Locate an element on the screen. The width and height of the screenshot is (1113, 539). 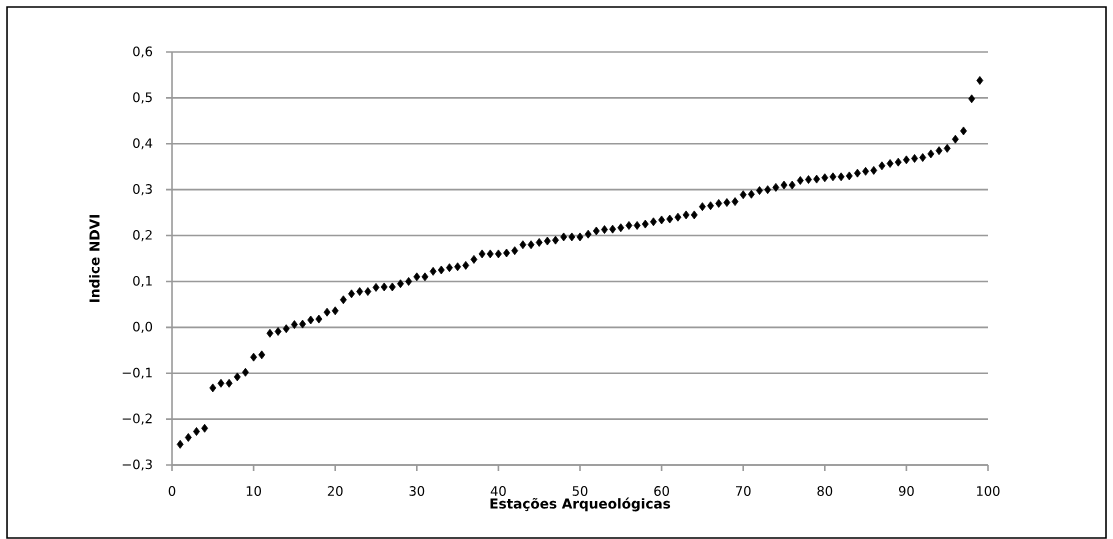
x-tick-label: 60 is located at coordinates (662, 491).